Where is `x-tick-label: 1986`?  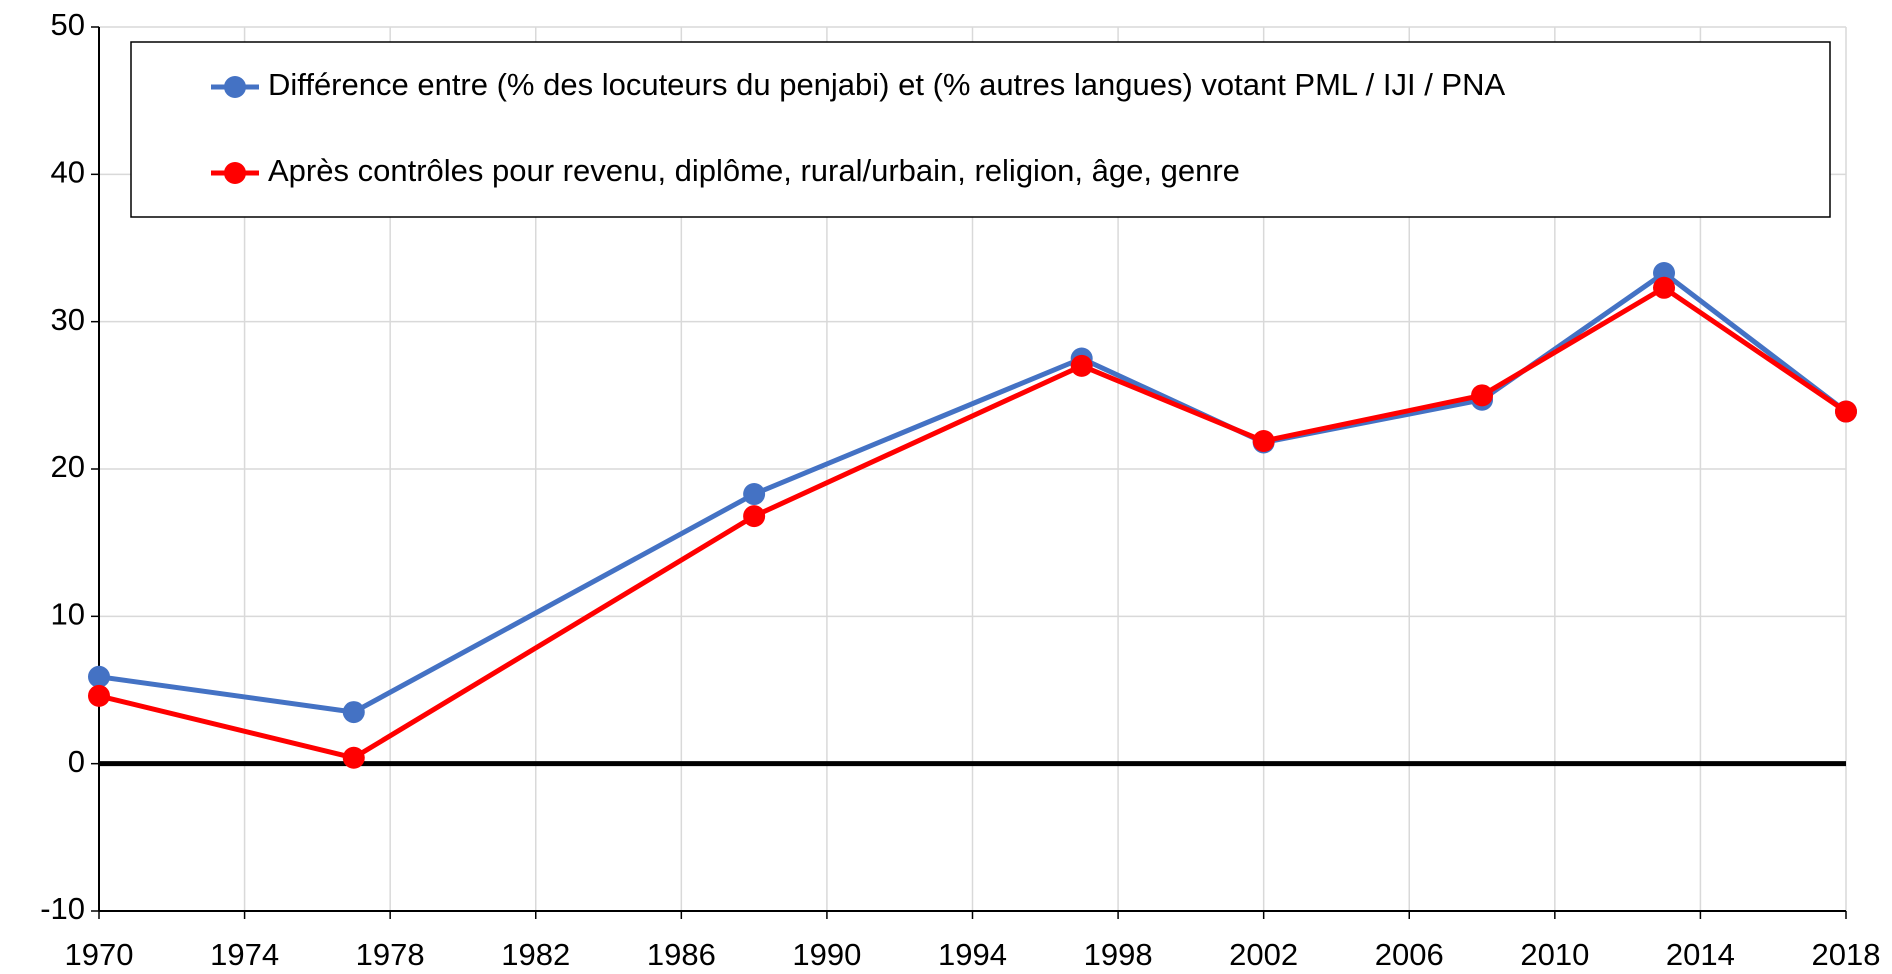 x-tick-label: 1986 is located at coordinates (681, 954).